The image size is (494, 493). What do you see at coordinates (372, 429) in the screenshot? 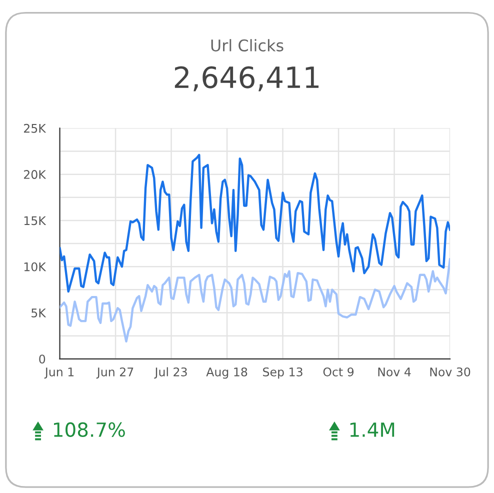
I see `text: 1.4M` at bounding box center [372, 429].